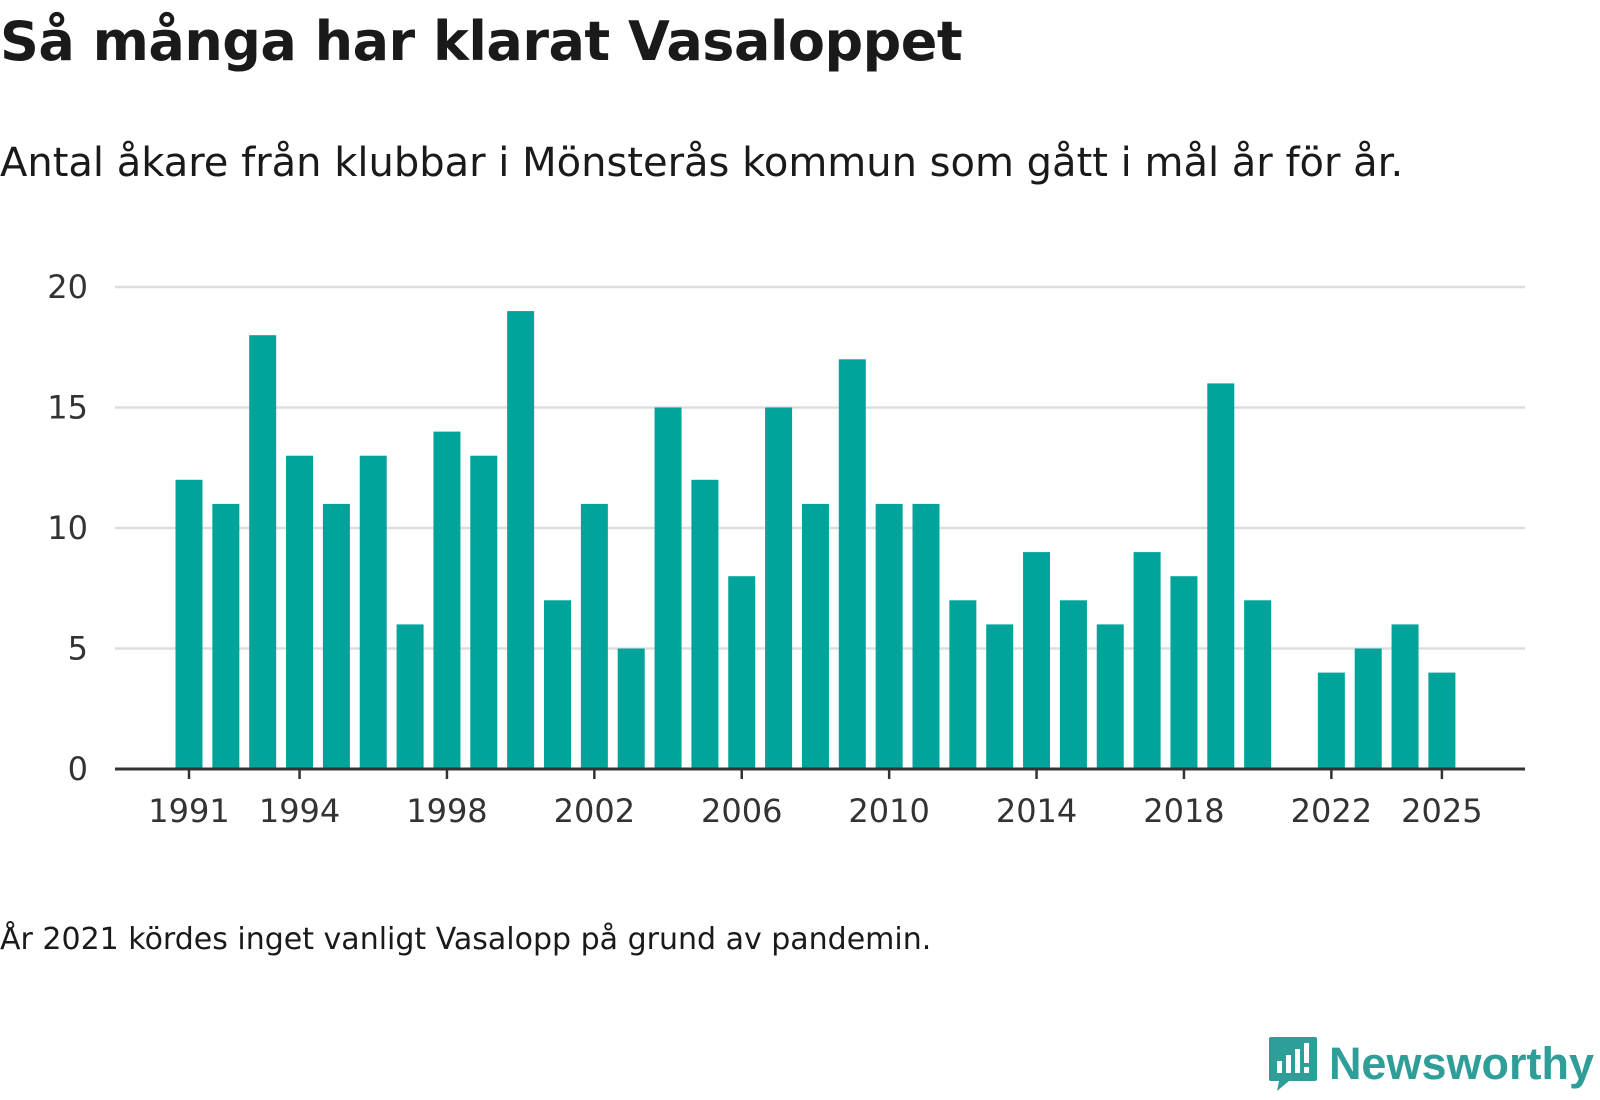 Image resolution: width=1600 pixels, height=1100 pixels. What do you see at coordinates (820, 773) in the screenshot?
I see `x-axis` at bounding box center [820, 773].